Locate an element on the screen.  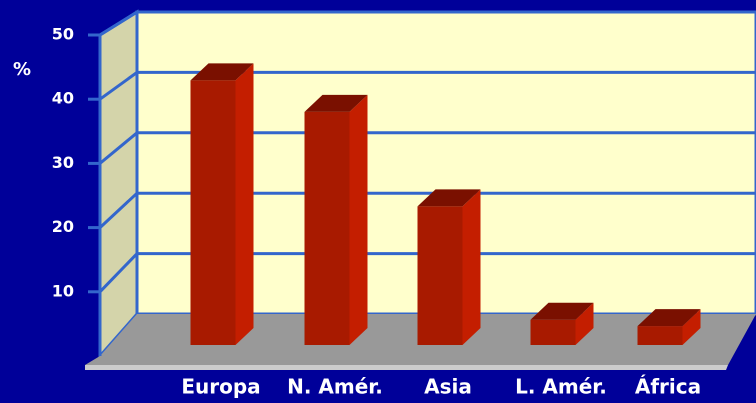
x-tick-label: Europa is located at coordinates (220, 387).